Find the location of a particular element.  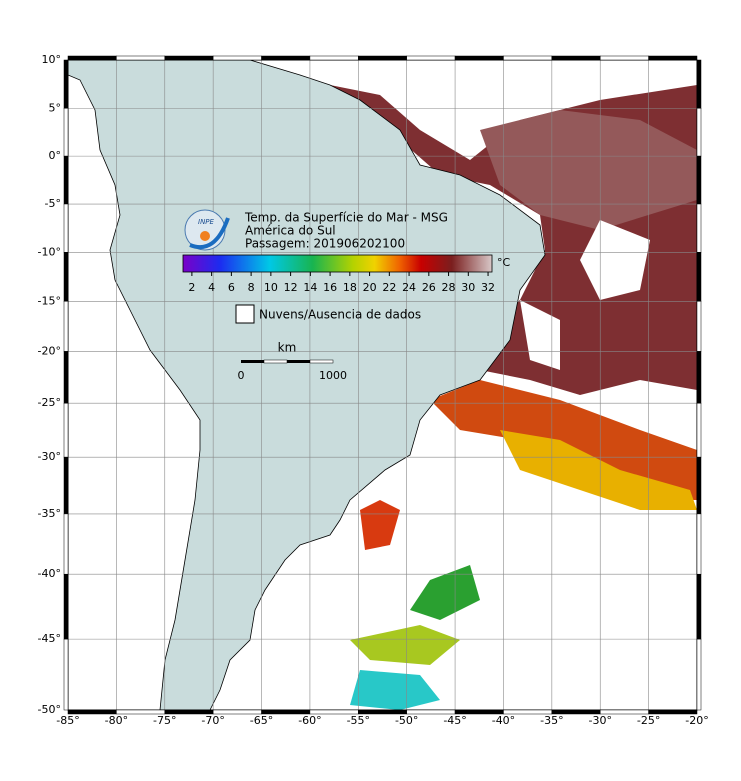

scale-bar is located at coordinates (287, 361).